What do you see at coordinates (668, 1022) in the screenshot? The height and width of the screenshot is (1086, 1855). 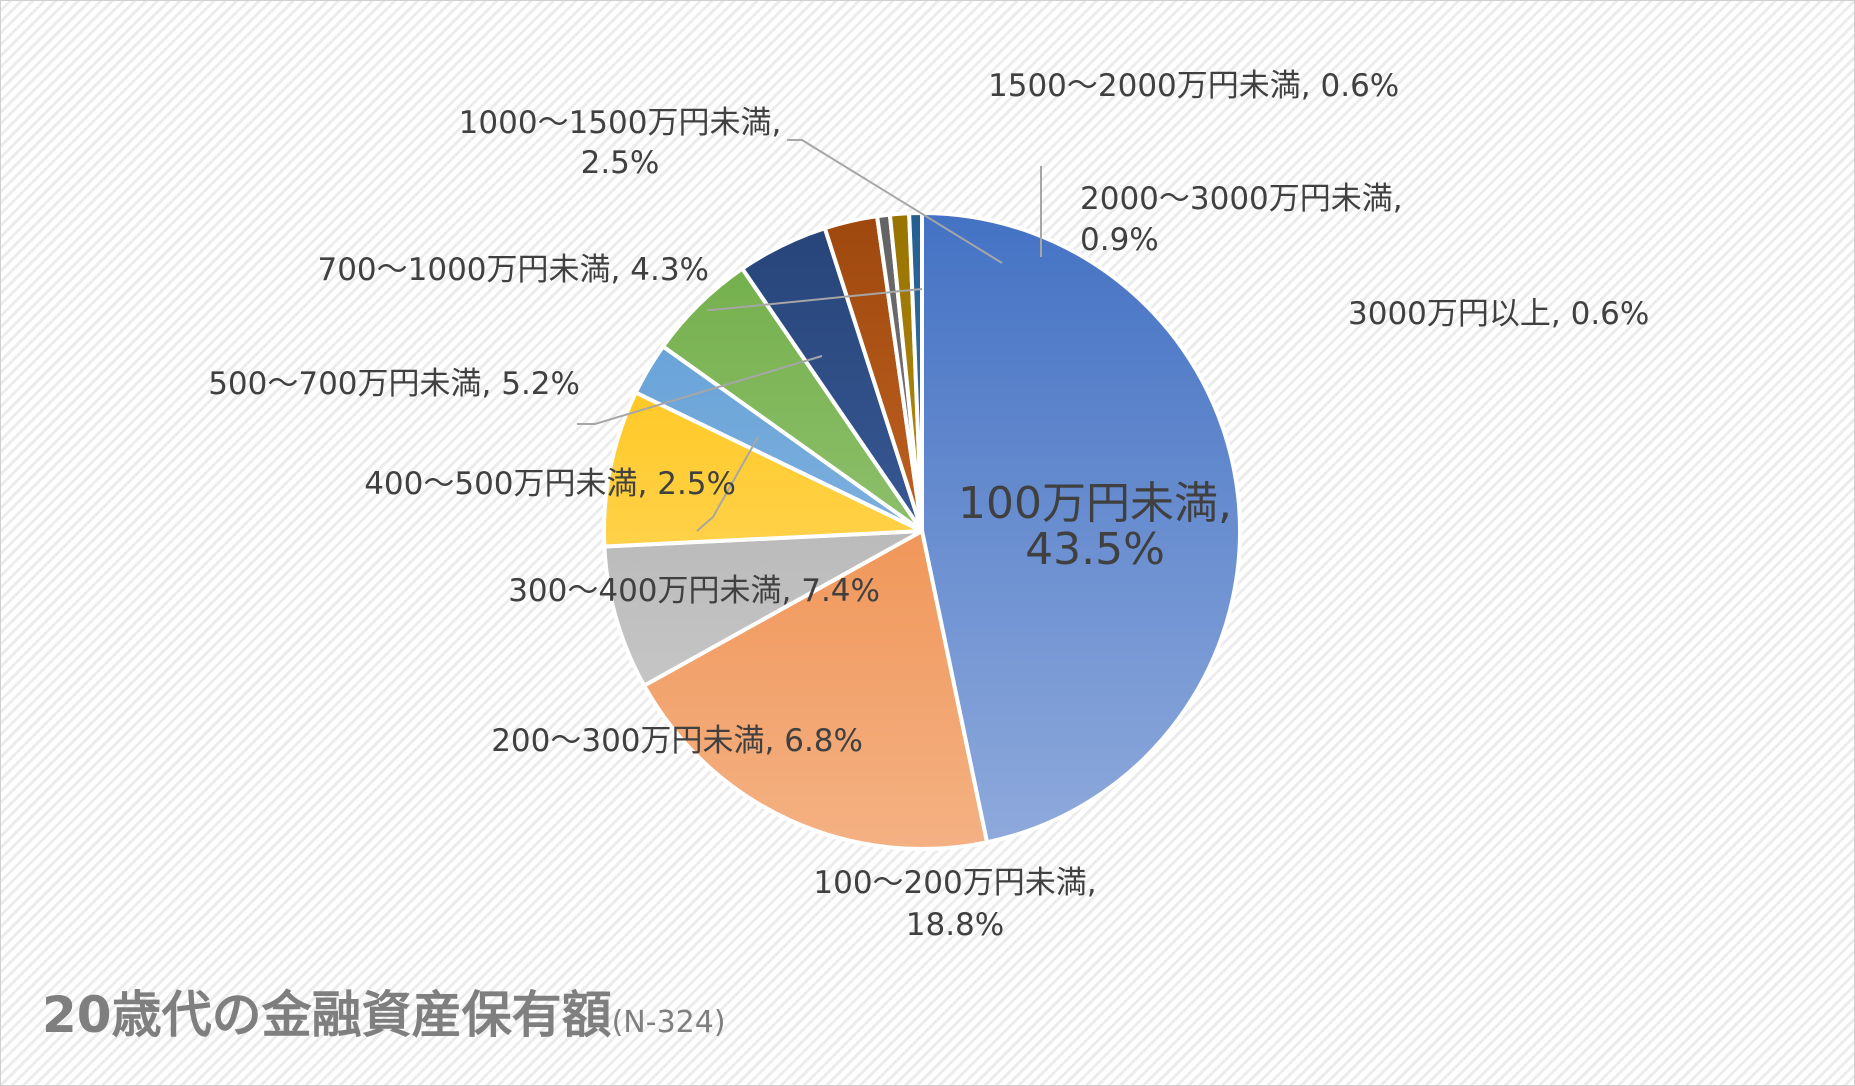 I see `chart-subtitle: (N-324)` at bounding box center [668, 1022].